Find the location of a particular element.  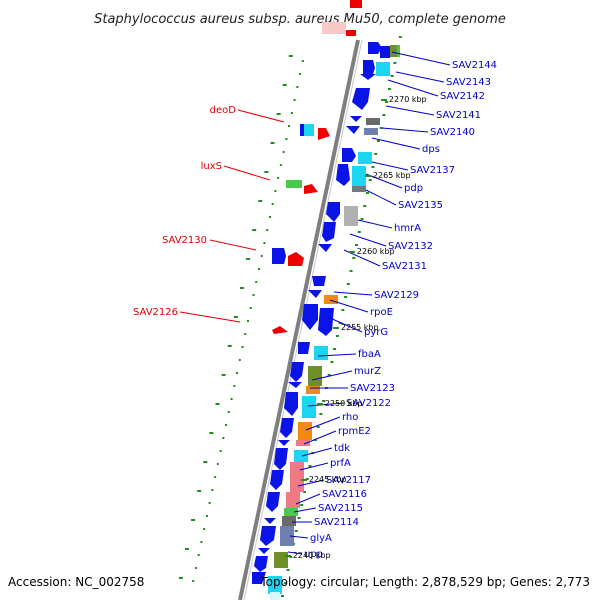

right-gene-label: murZ is located at coordinates (367, 371).